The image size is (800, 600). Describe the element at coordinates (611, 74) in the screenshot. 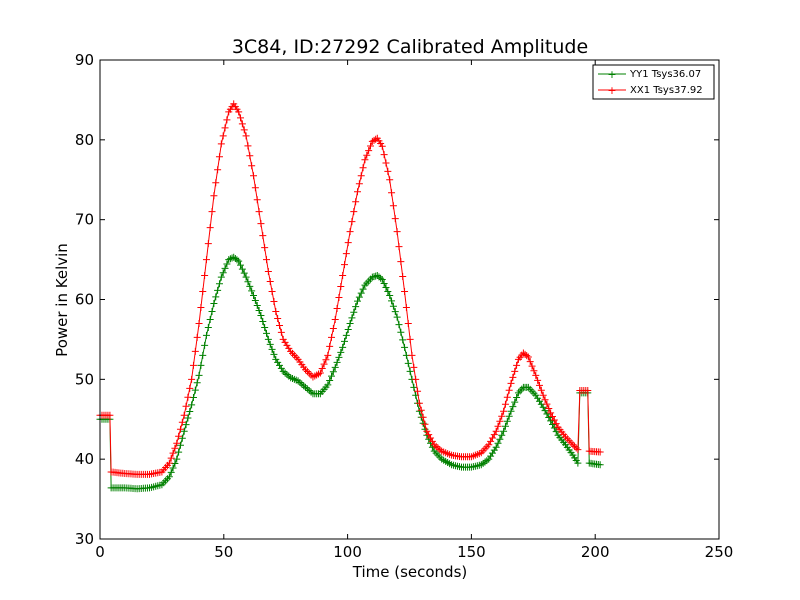

I see `legend-marker-yy1: +` at that location.